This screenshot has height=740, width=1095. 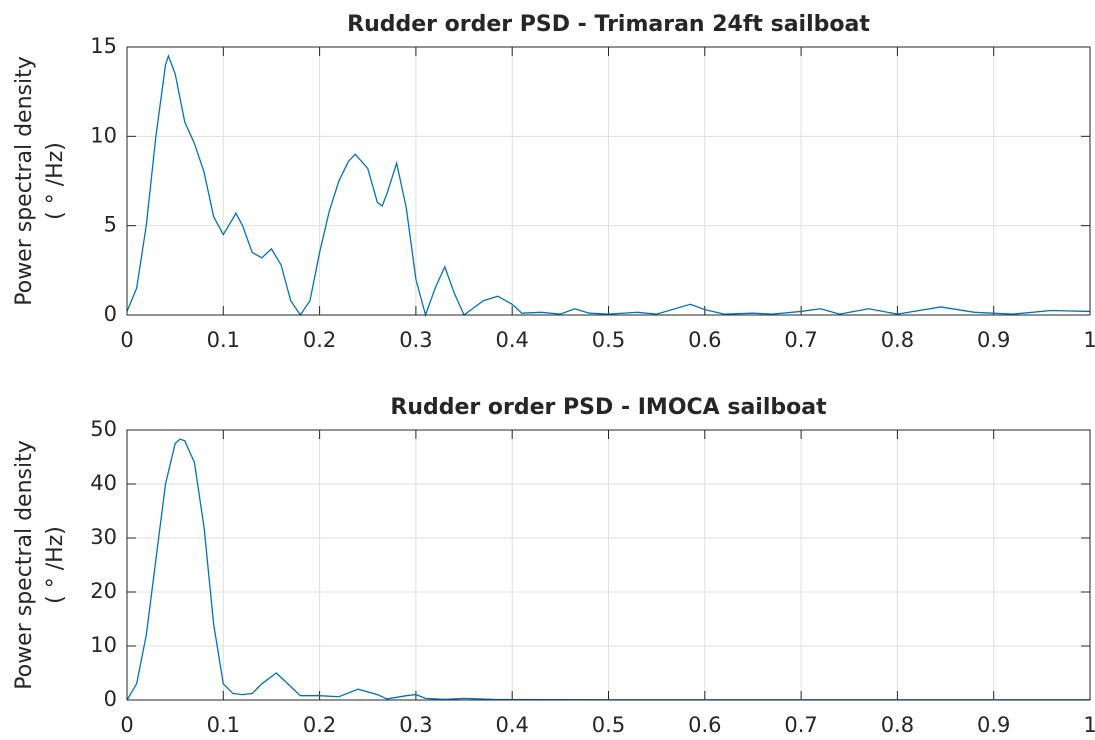 I want to click on chart-title: Rudder order PSD - IMOCA sailboat, so click(x=608, y=407).